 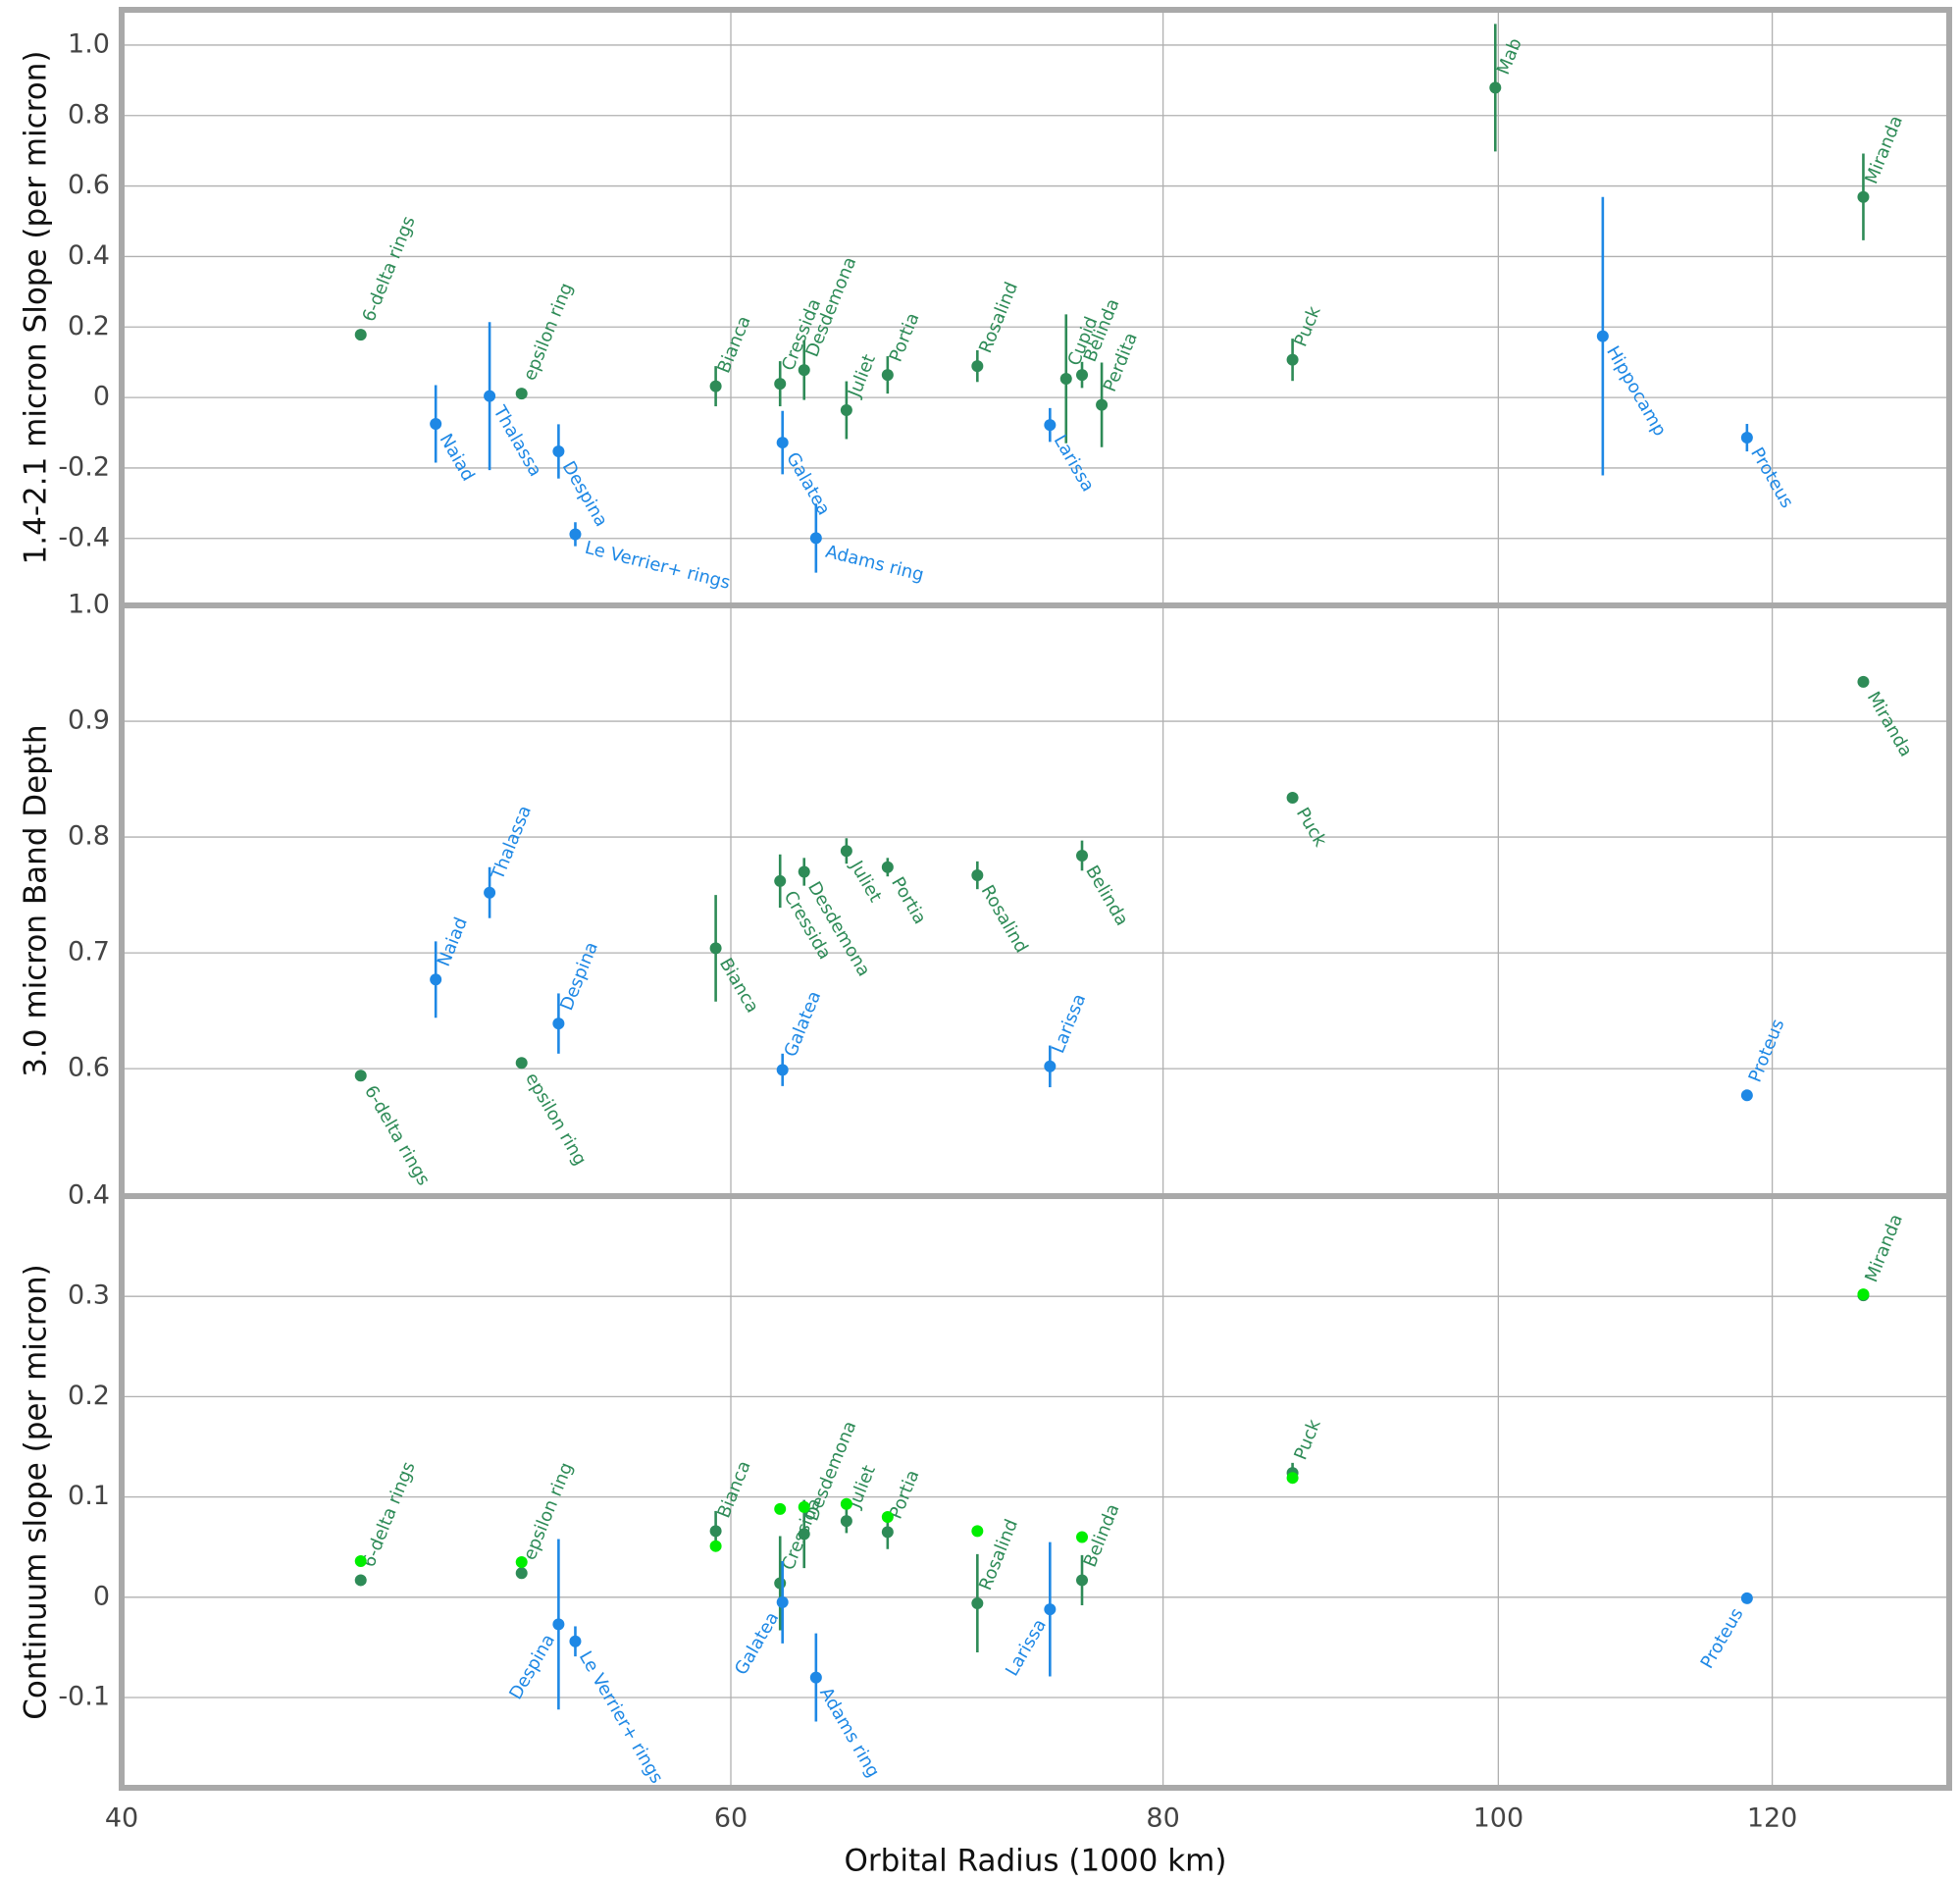 I want to click on point-label: Portia, so click(x=905, y=337).